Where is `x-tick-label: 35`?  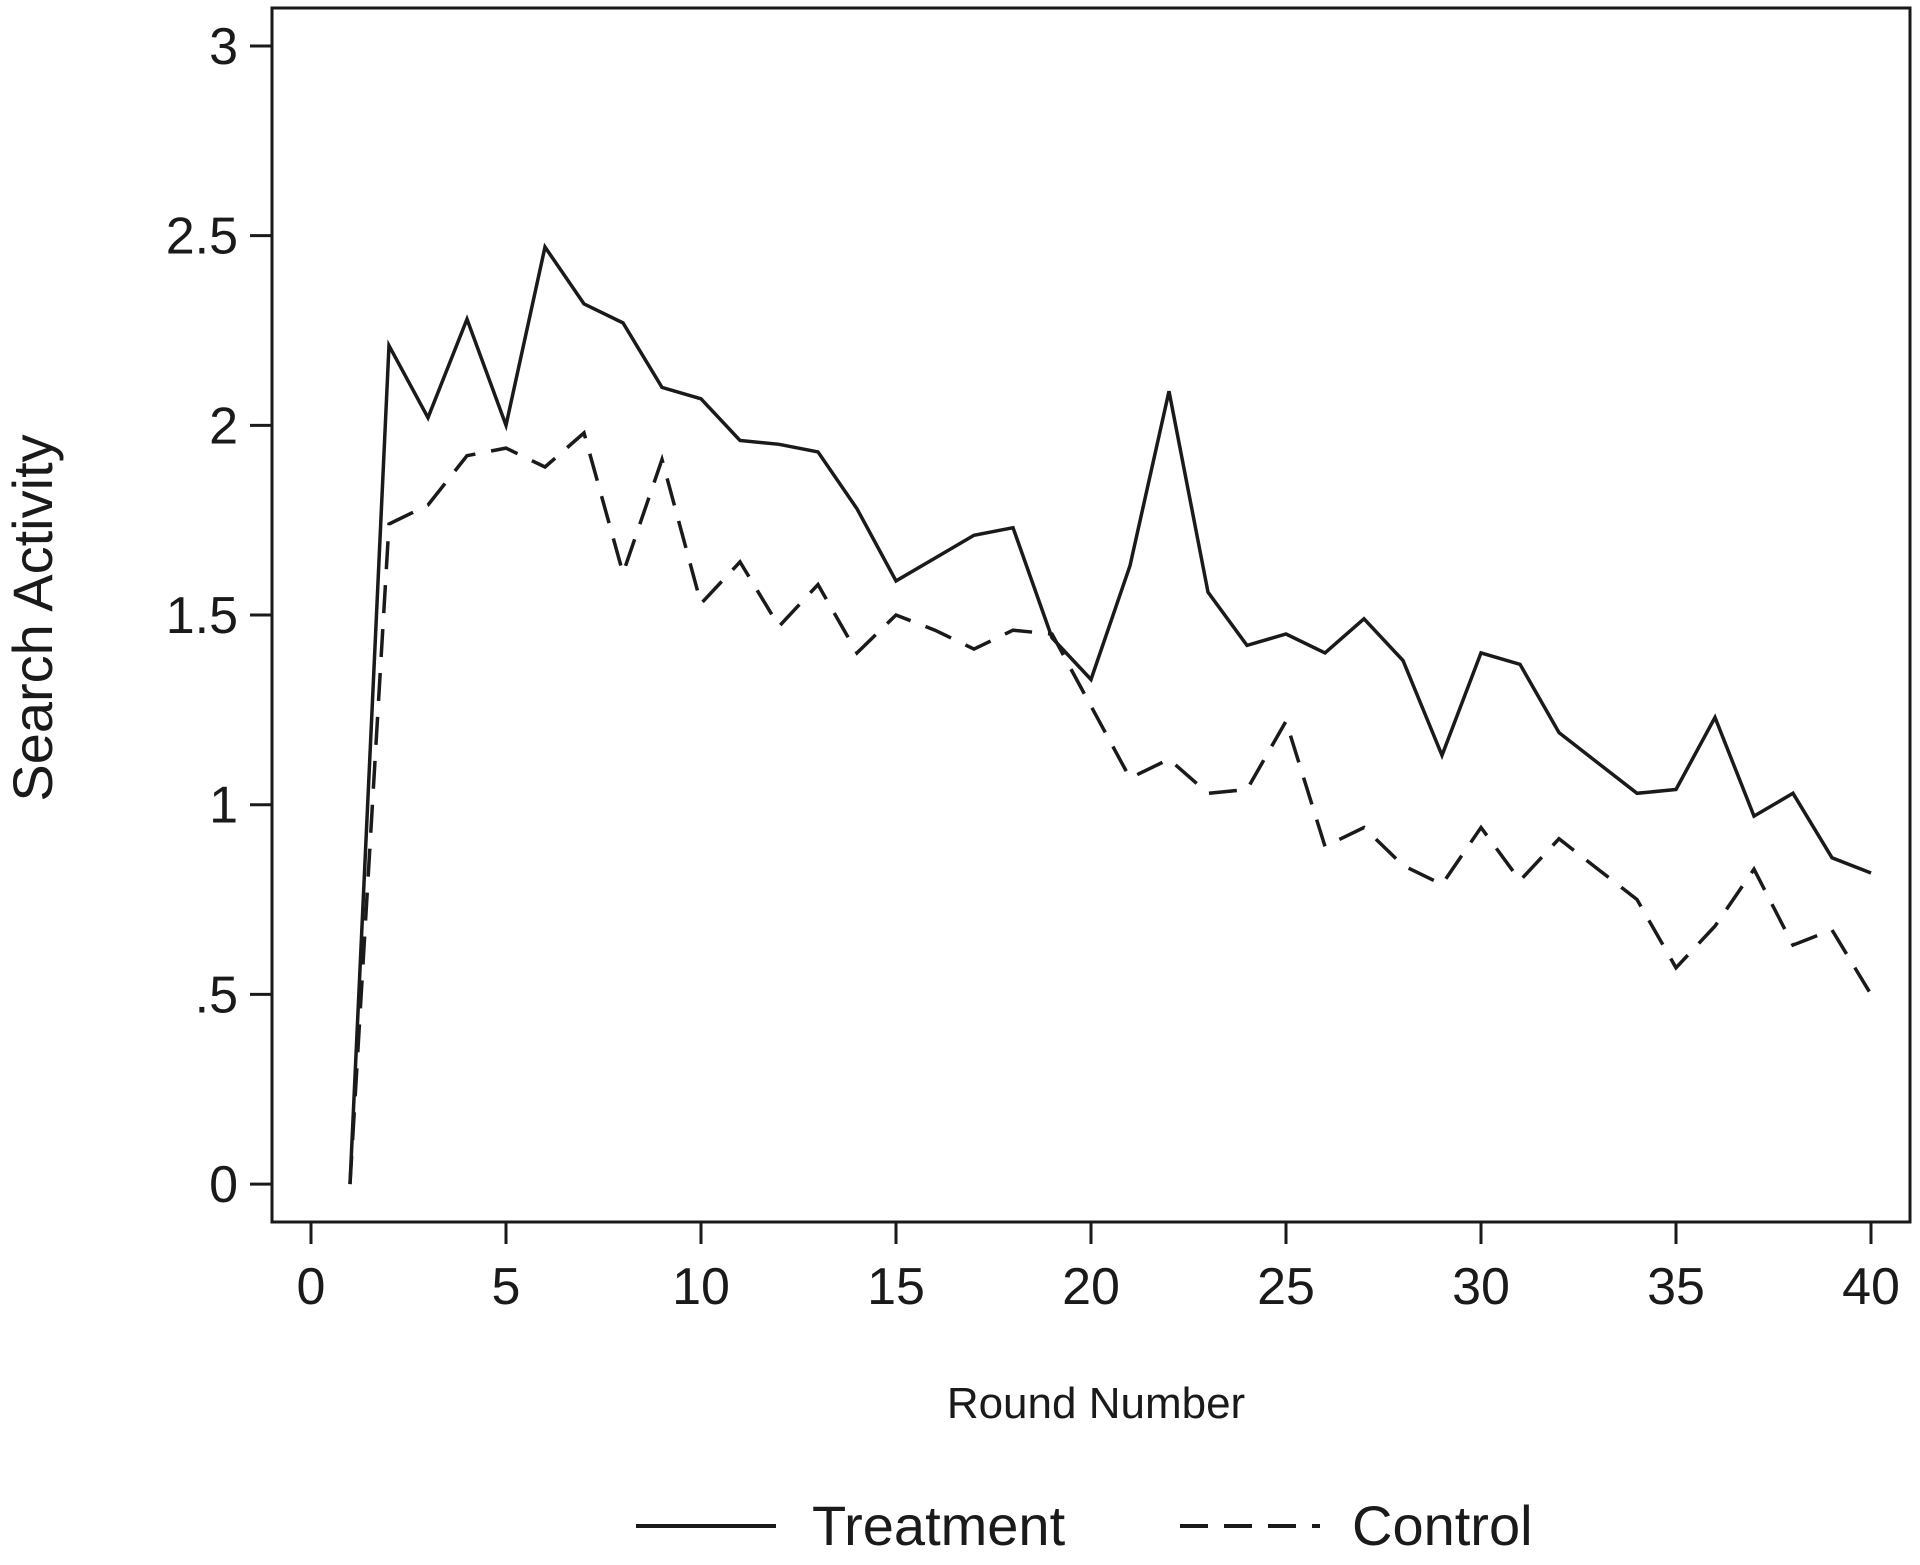 x-tick-label: 35 is located at coordinates (1676, 1287).